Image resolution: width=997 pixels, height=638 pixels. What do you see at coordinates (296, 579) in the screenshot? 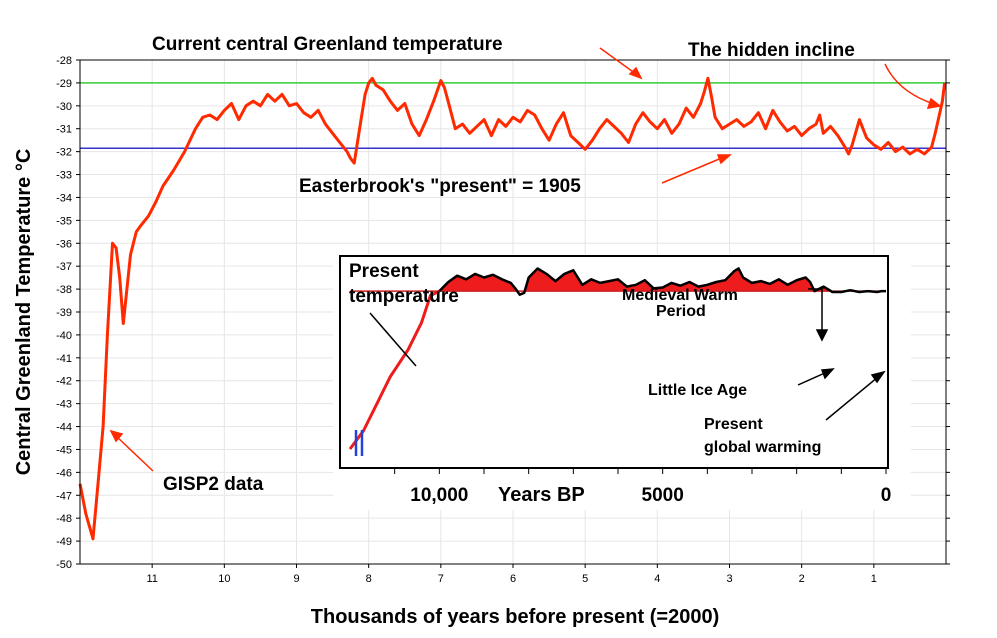
I see `x-tick-label: 9` at bounding box center [296, 579].